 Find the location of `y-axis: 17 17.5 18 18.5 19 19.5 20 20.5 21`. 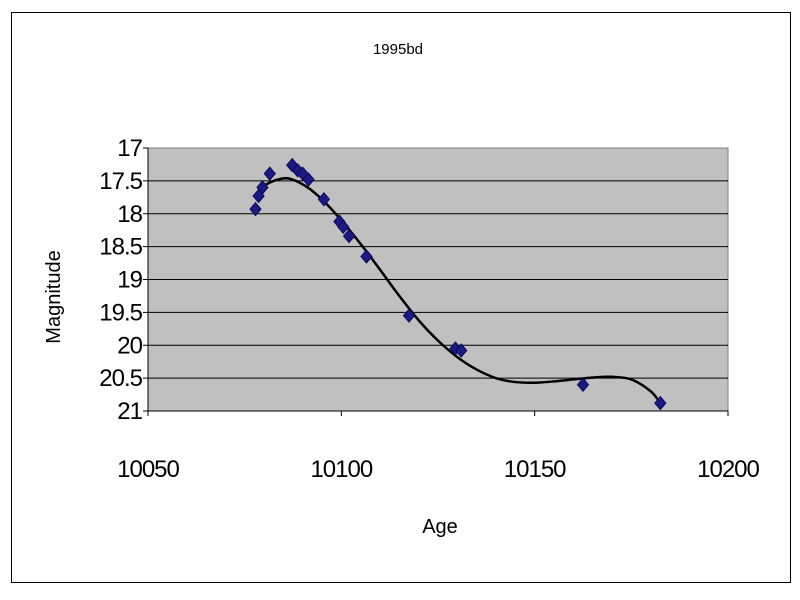

y-axis: 17 17.5 18 18.5 19 19.5 20 20.5 21 is located at coordinates (124, 280).